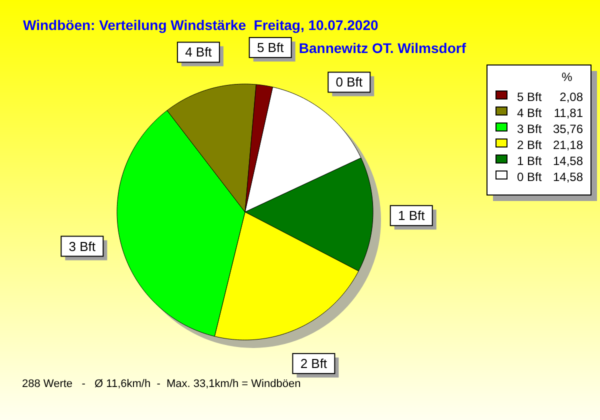 This screenshot has width=600, height=420. I want to click on chart-title: Windböen: Verteilung Windstärke Freitag, 10.07.2020, so click(201, 25).